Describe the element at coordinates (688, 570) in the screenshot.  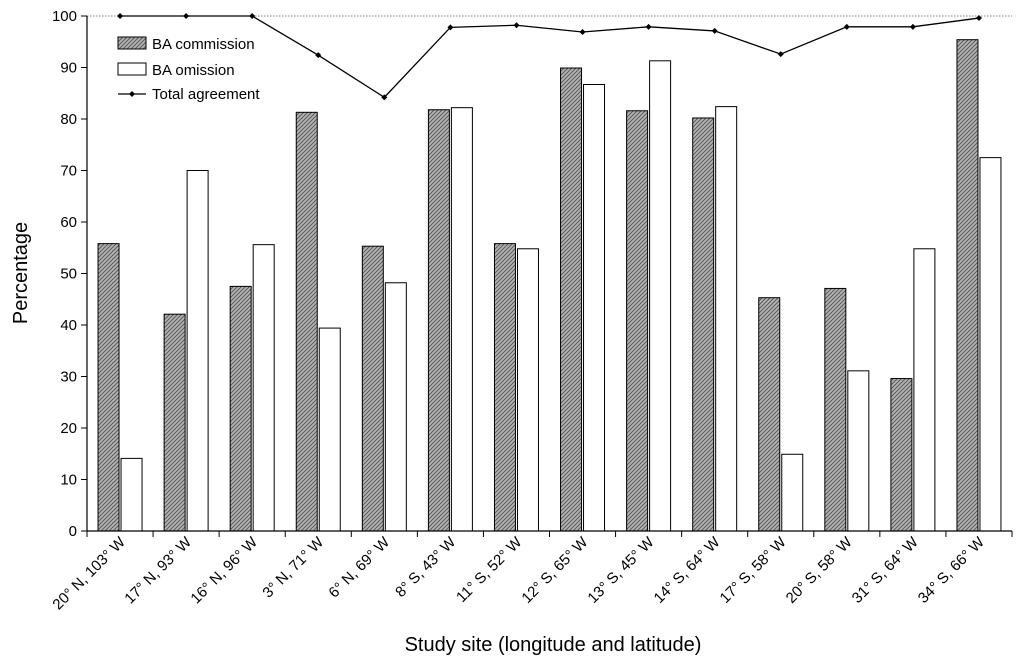
I see `x-tick-label: 14° S, 64° W` at that location.